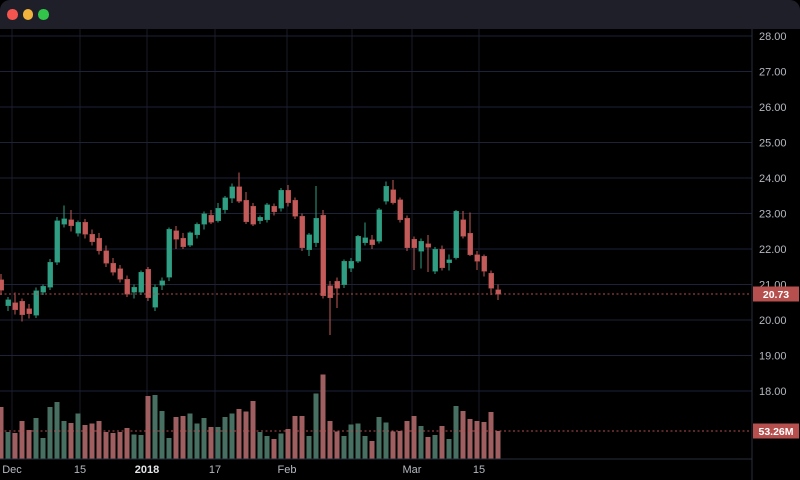  I want to click on minimize-button, so click(27, 14).